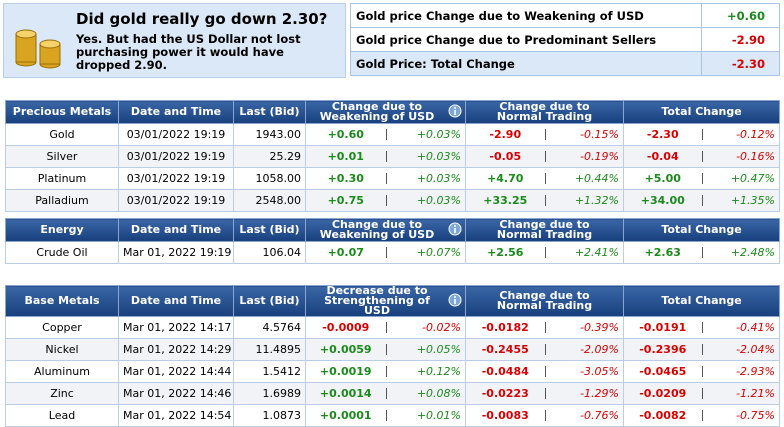 This screenshot has width=784, height=427. I want to click on change-percent: +0.03%, so click(425, 178).